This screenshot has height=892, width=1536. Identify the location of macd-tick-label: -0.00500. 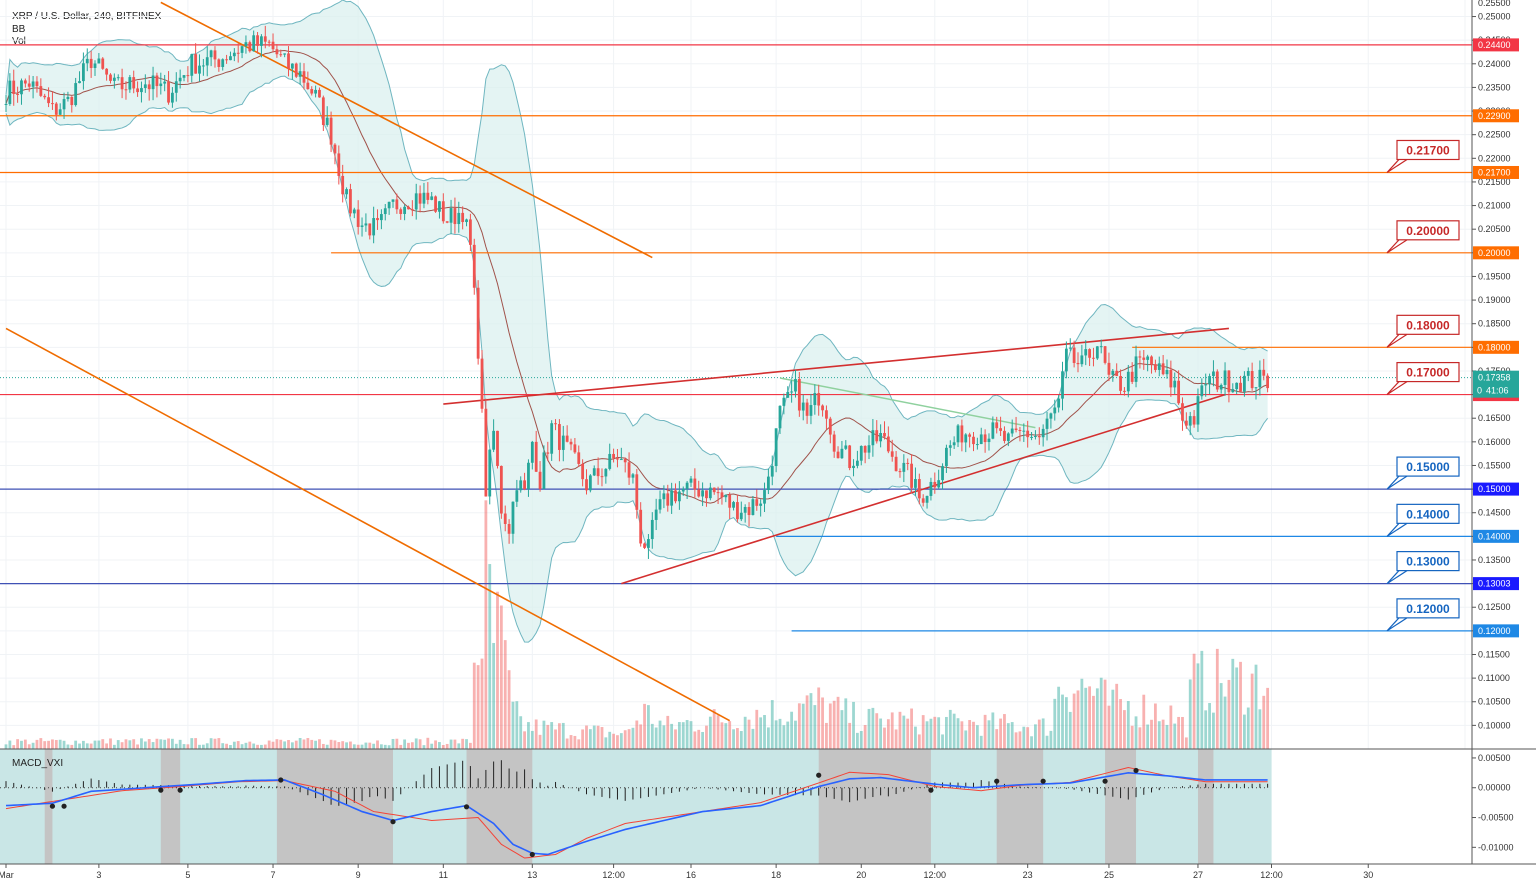
(1496, 818).